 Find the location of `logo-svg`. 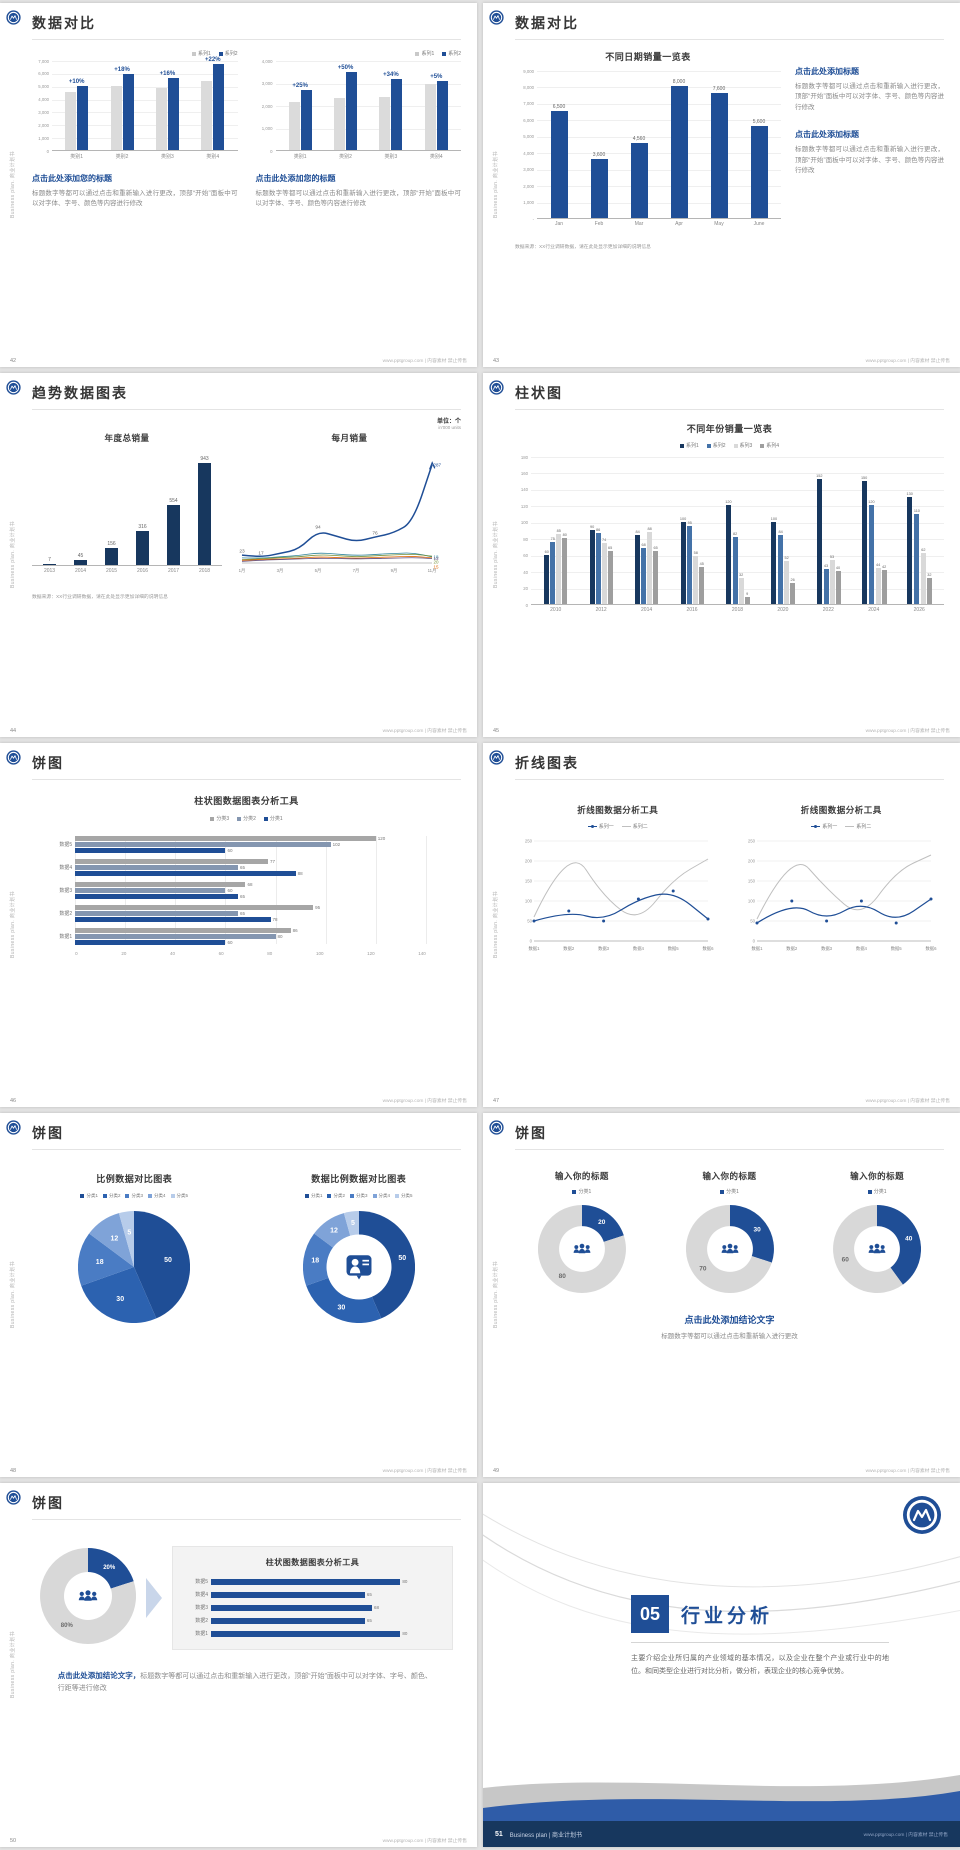

logo-svg is located at coordinates (13, 1497).